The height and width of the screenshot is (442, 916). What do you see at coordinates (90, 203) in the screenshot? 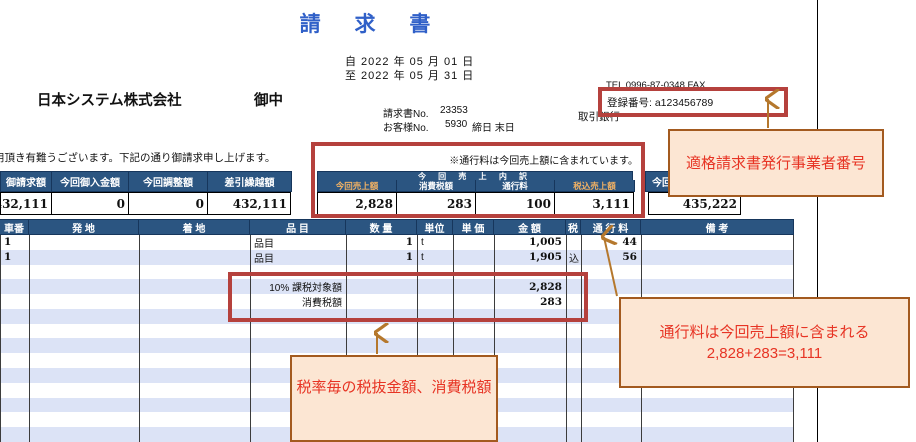
I see `summary-value-cell: 0` at bounding box center [90, 203].